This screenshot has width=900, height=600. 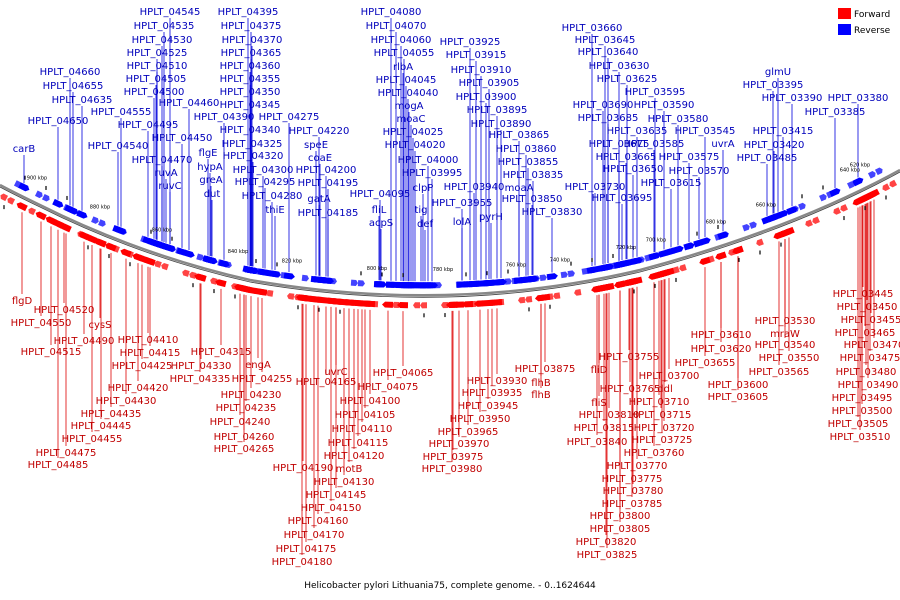 What do you see at coordinates (863, 294) in the screenshot?
I see `forward-gene-label: HPLT_03445` at bounding box center [863, 294].